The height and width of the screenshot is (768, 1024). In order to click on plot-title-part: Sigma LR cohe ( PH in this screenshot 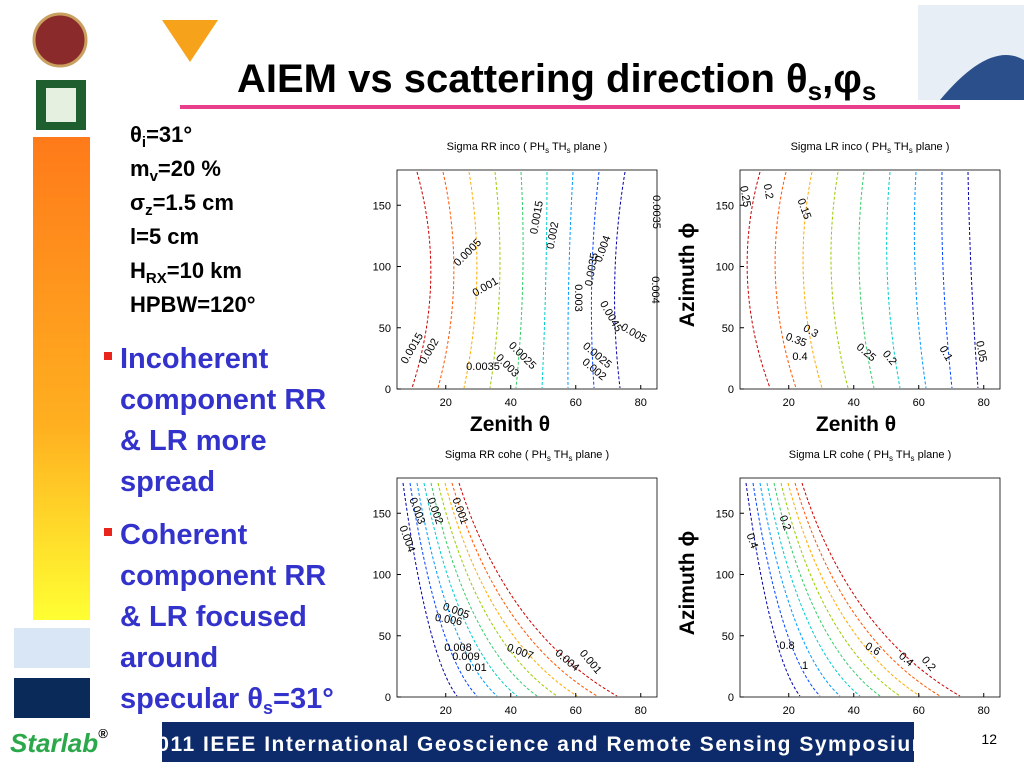, I will do `click(839, 455)`.